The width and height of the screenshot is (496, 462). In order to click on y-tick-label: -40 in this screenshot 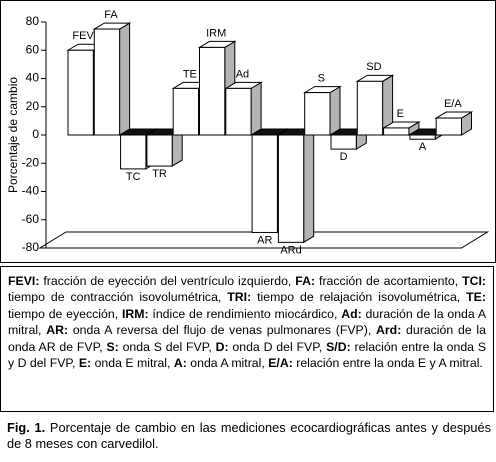, I will do `click(31, 191)`.